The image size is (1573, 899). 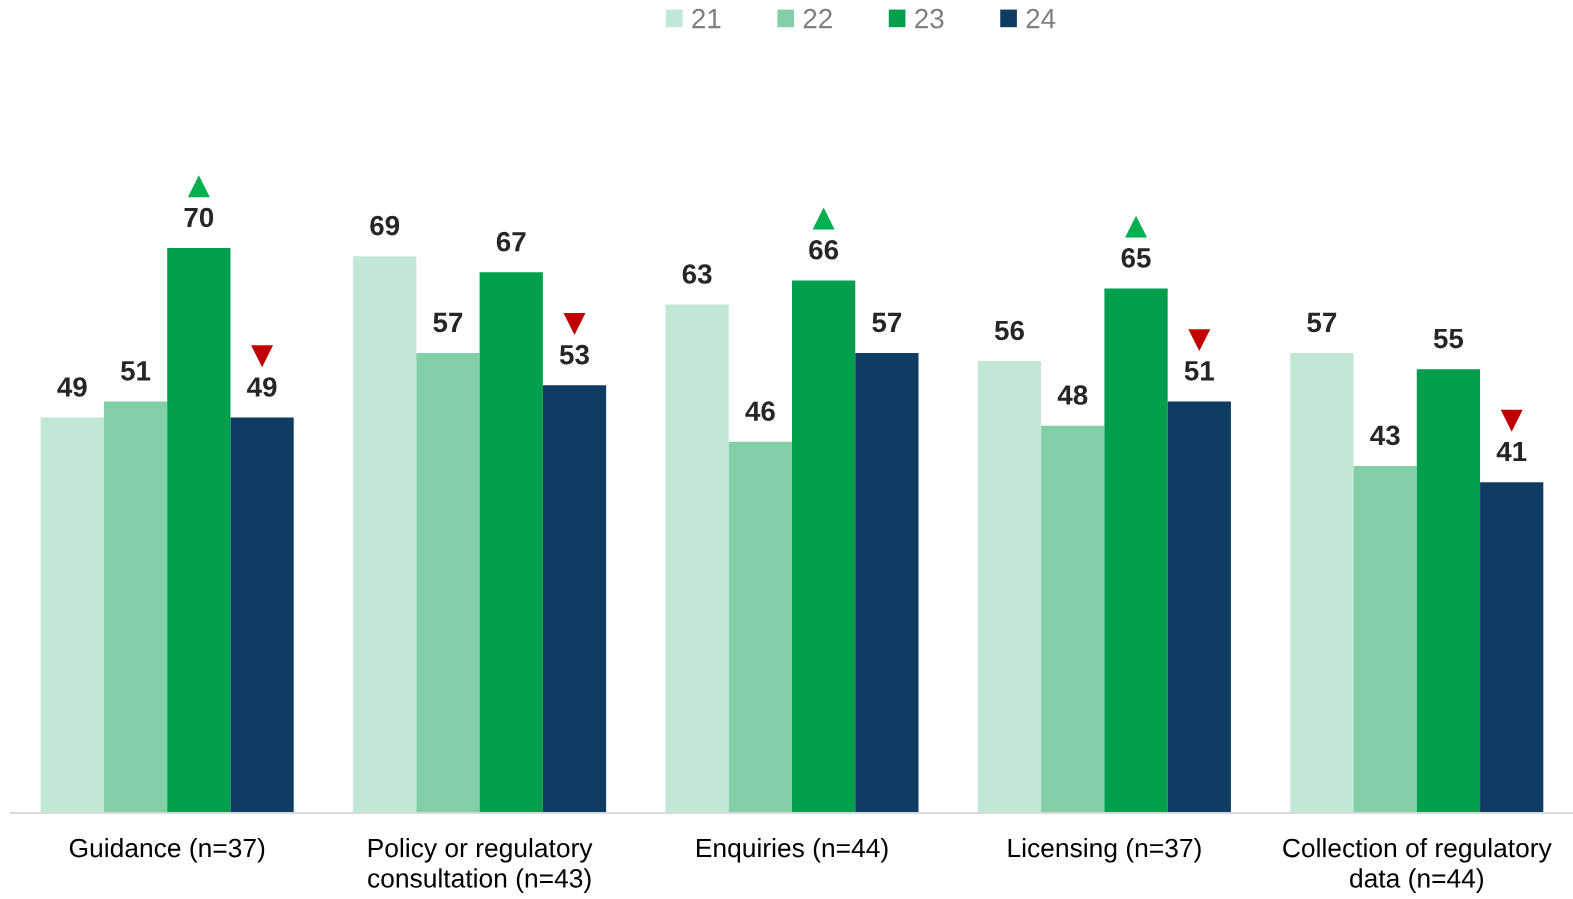 What do you see at coordinates (199, 217) in the screenshot?
I see `data-label: 70` at bounding box center [199, 217].